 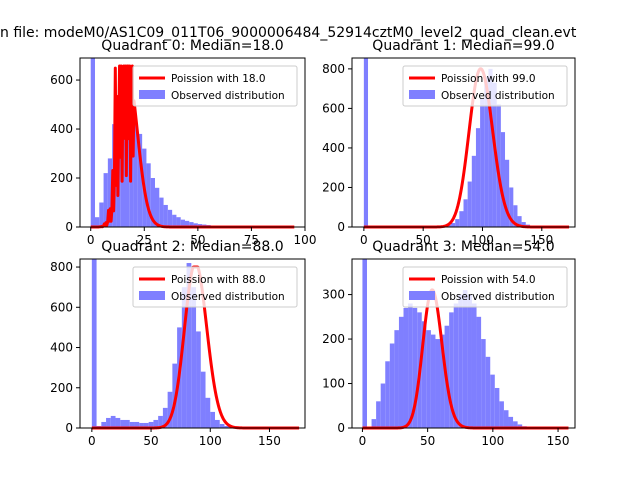 What do you see at coordinates (333, 384) in the screenshot?
I see `y-tick-label: 100` at bounding box center [333, 384].